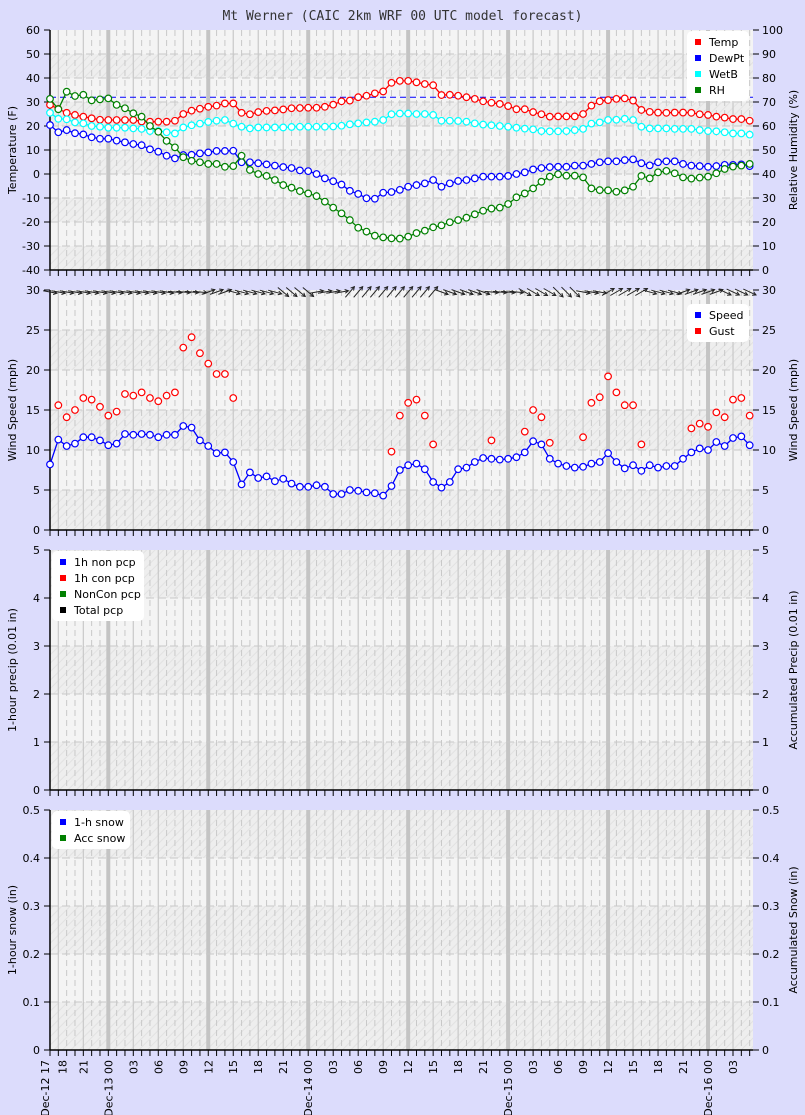  I want to click on y-tick-label: 1, so click(36, 742).